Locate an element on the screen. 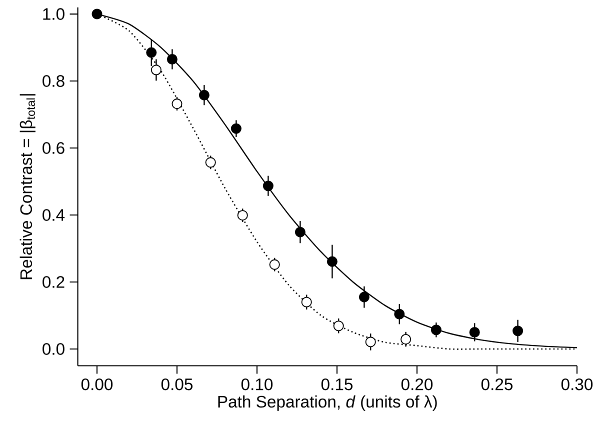 The height and width of the screenshot is (444, 601). x-tick-label: 0.25 is located at coordinates (497, 384).